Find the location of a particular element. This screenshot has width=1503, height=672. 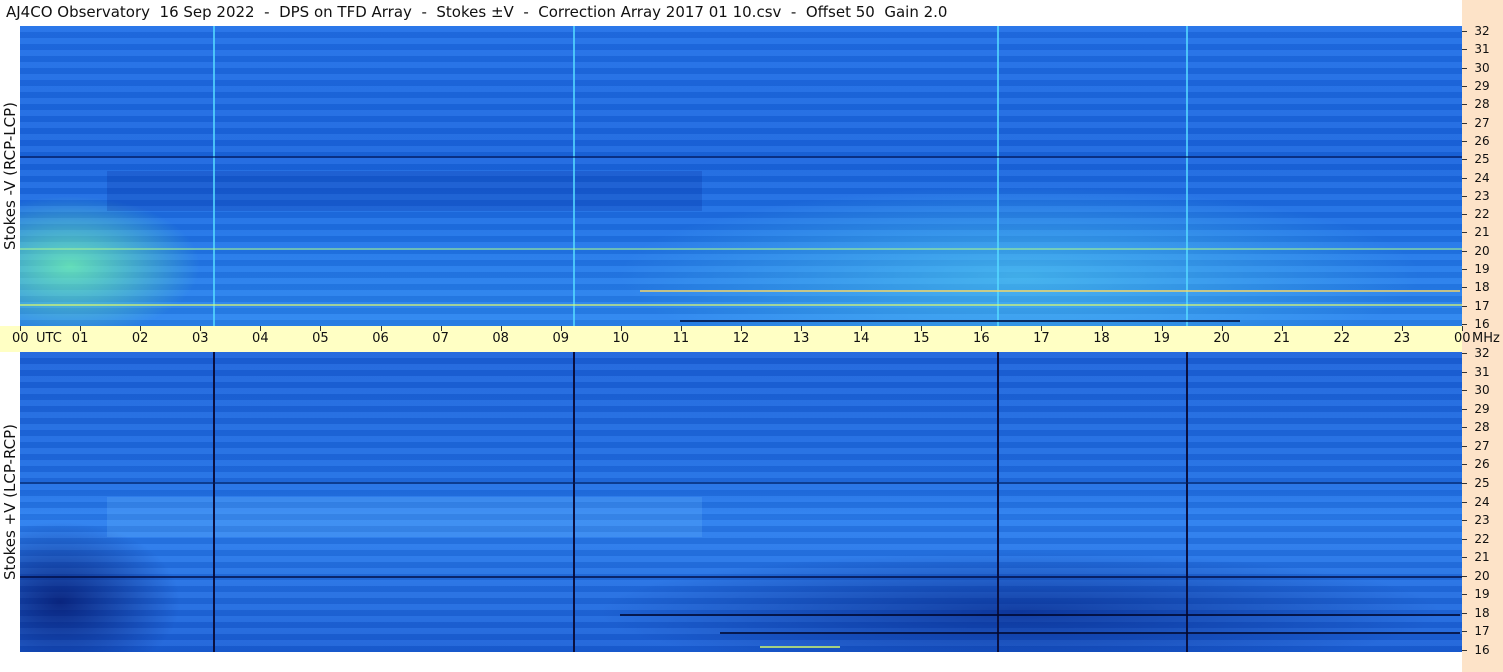

x-tick-label: 05 is located at coordinates (320, 338).